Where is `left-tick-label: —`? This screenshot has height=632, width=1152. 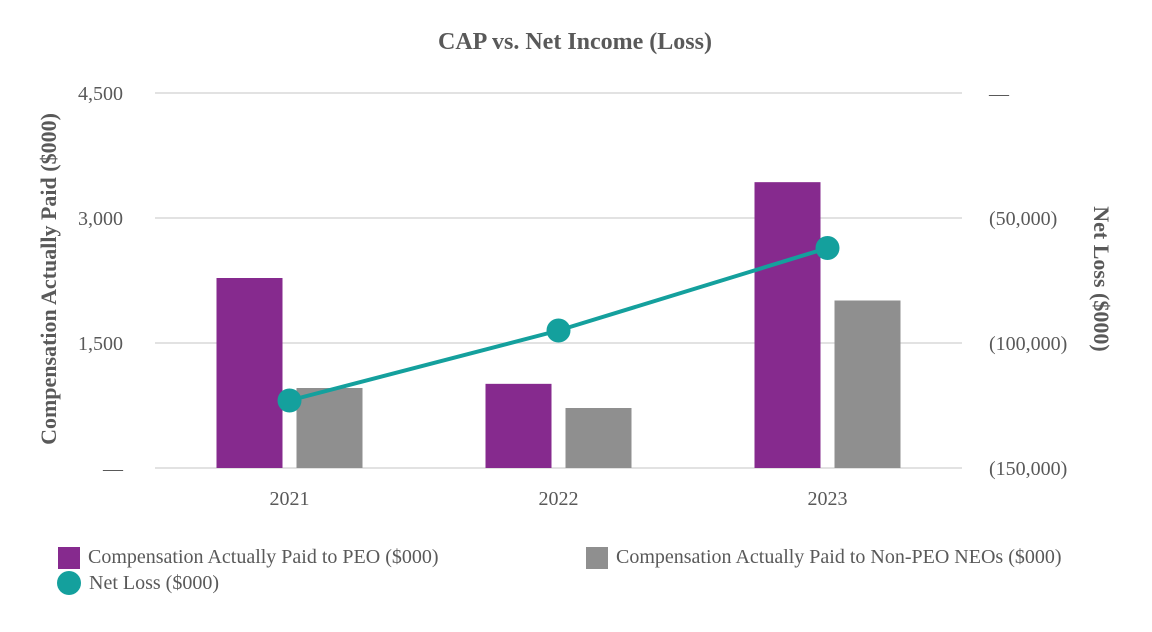 left-tick-label: — is located at coordinates (113, 469).